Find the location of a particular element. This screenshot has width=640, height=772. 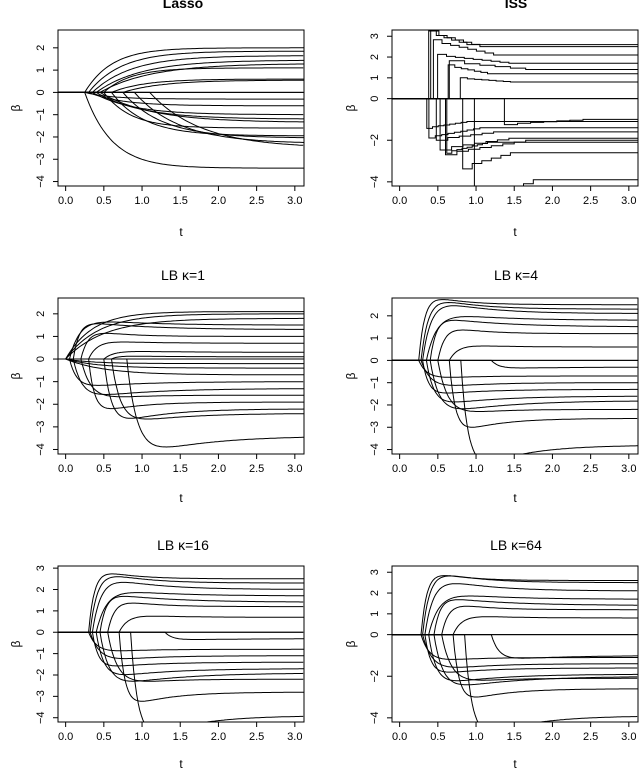

tick-group: 0.0 0.5 1.0 1.5 2.0 2.5 3.0 3 2 1 0 −1 −2 −3 −4 is located at coordinates (168, 654).